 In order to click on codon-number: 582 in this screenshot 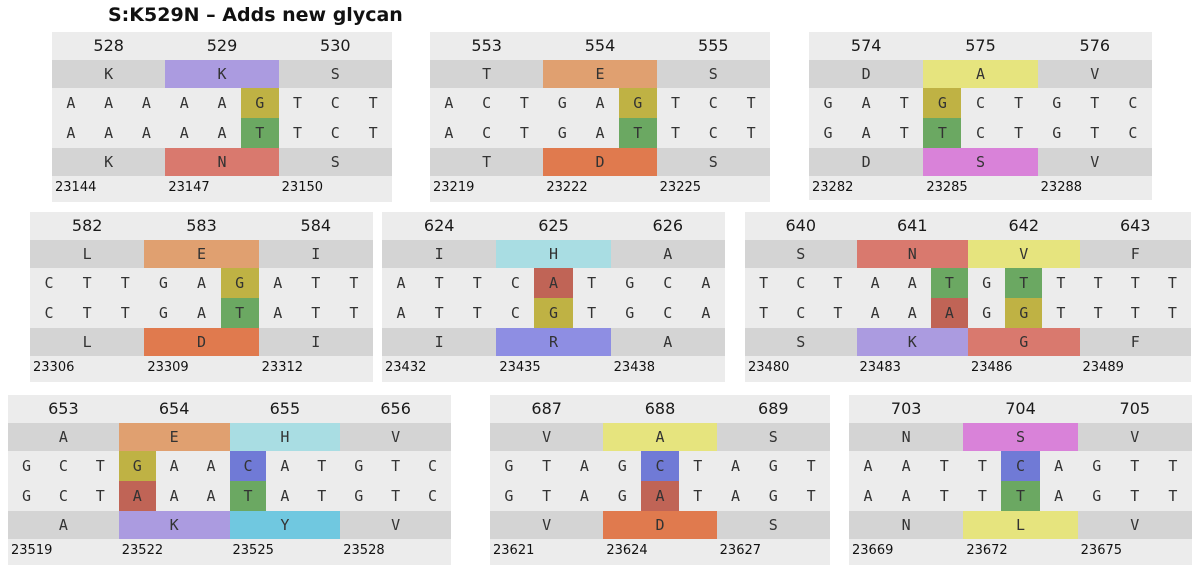, I will do `click(87, 225)`.